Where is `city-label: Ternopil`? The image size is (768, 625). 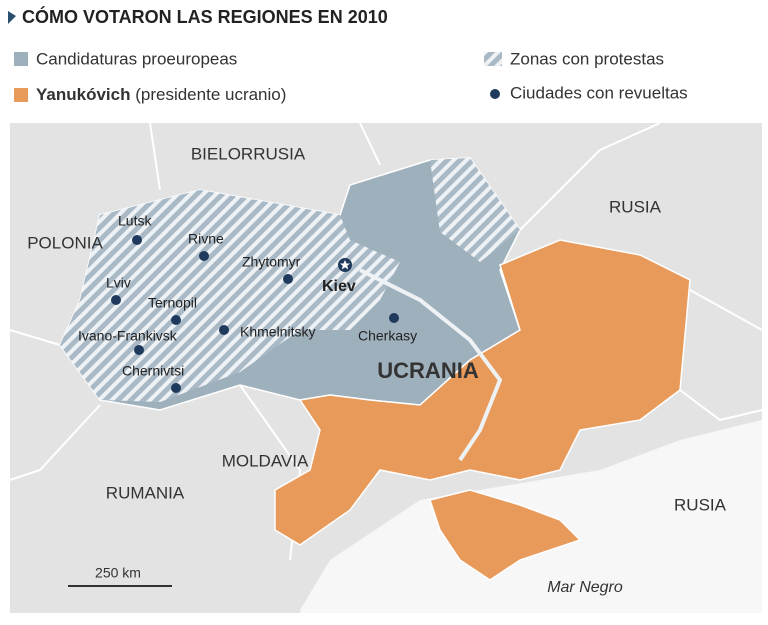 city-label: Ternopil is located at coordinates (172, 303).